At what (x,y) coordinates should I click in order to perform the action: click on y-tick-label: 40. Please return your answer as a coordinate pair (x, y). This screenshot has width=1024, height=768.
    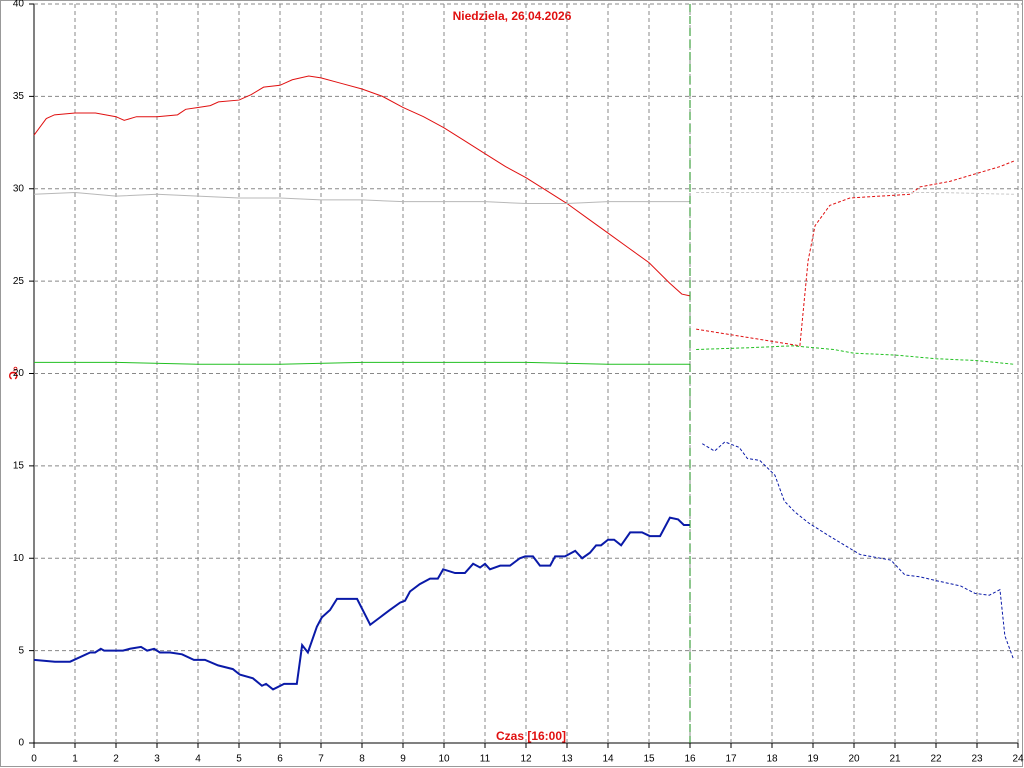
    Looking at the image, I should click on (19, 5).